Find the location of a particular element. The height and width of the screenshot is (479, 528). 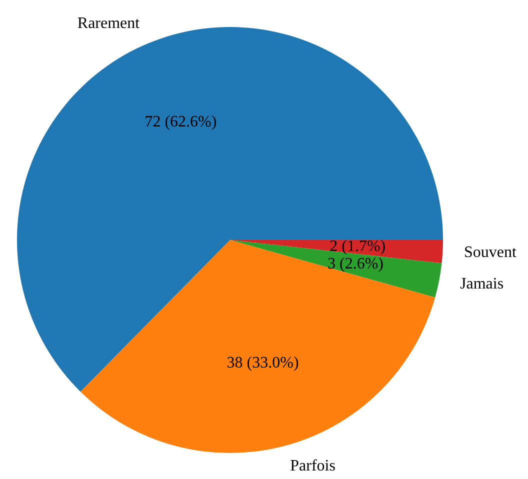

slice-label: Souvent is located at coordinates (490, 252).